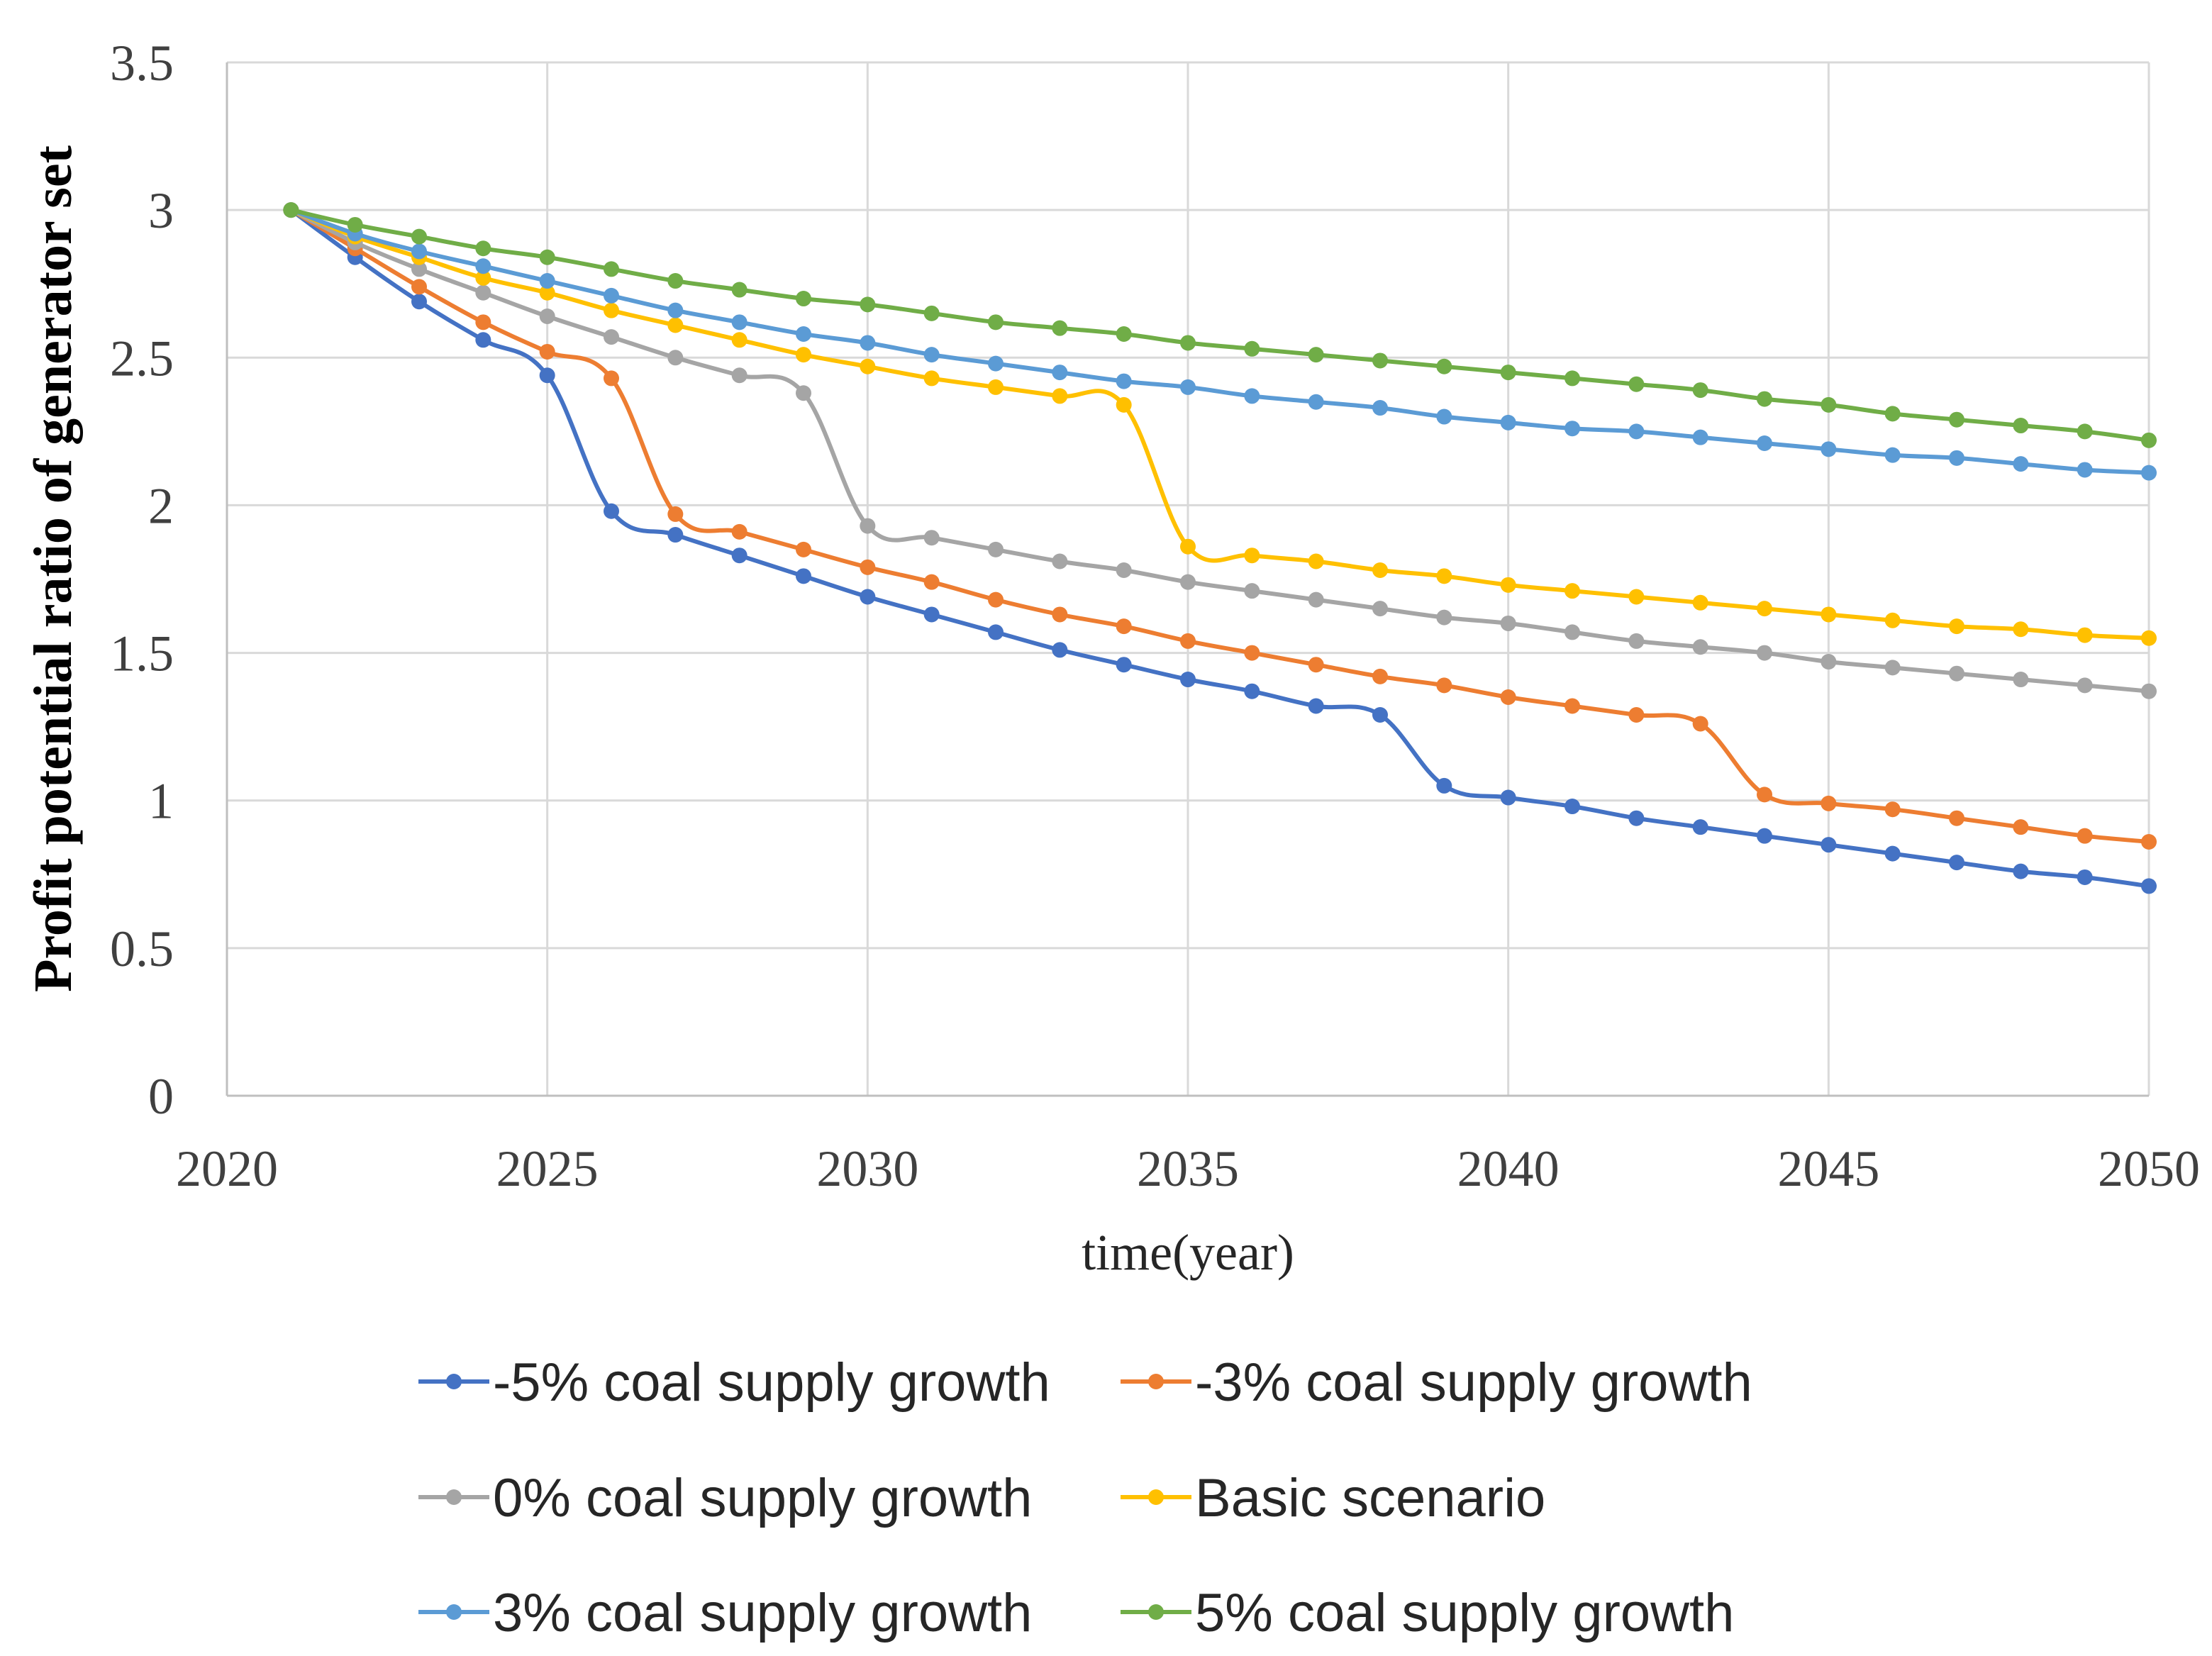 This screenshot has height=1656, width=2212. I want to click on x-tick-label: 2020, so click(227, 1168).